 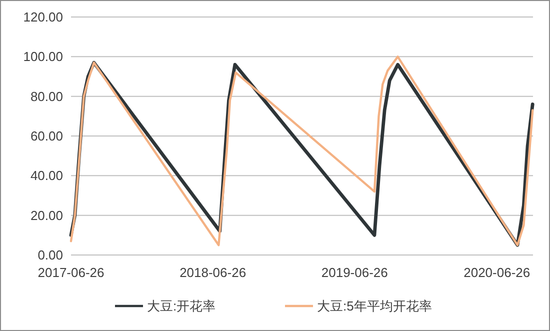 What do you see at coordinates (43, 17) in the screenshot?
I see `y-tick-label: 120.00` at bounding box center [43, 17].